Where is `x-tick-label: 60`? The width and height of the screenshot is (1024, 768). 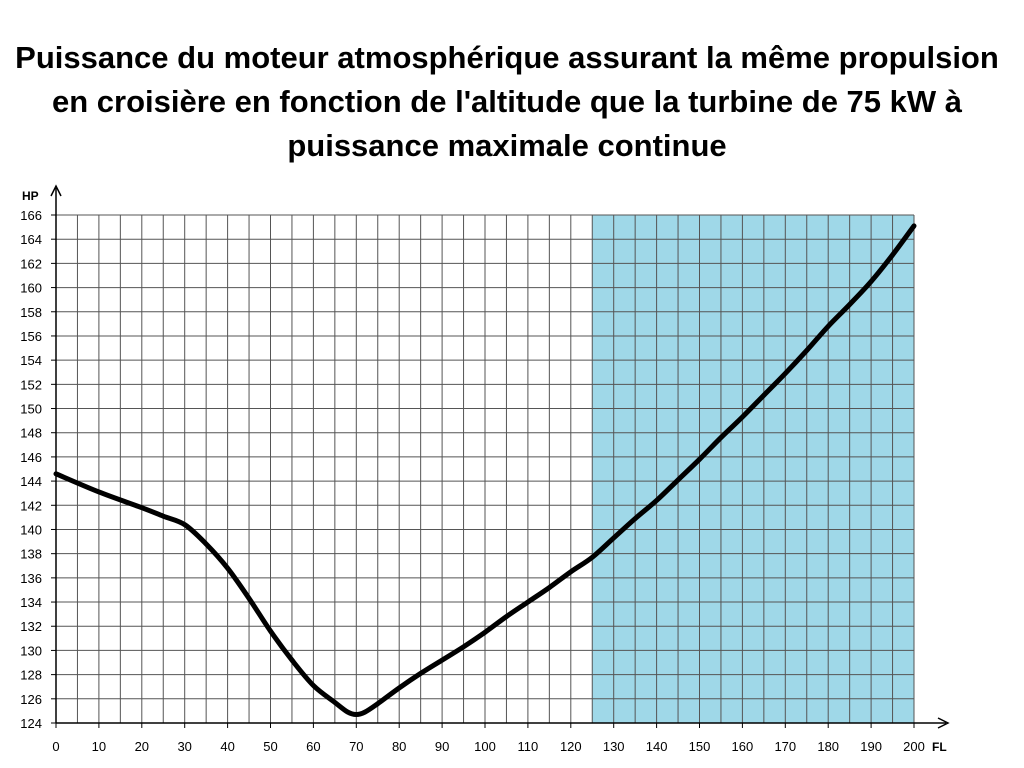 x-tick-label: 60 is located at coordinates (313, 746).